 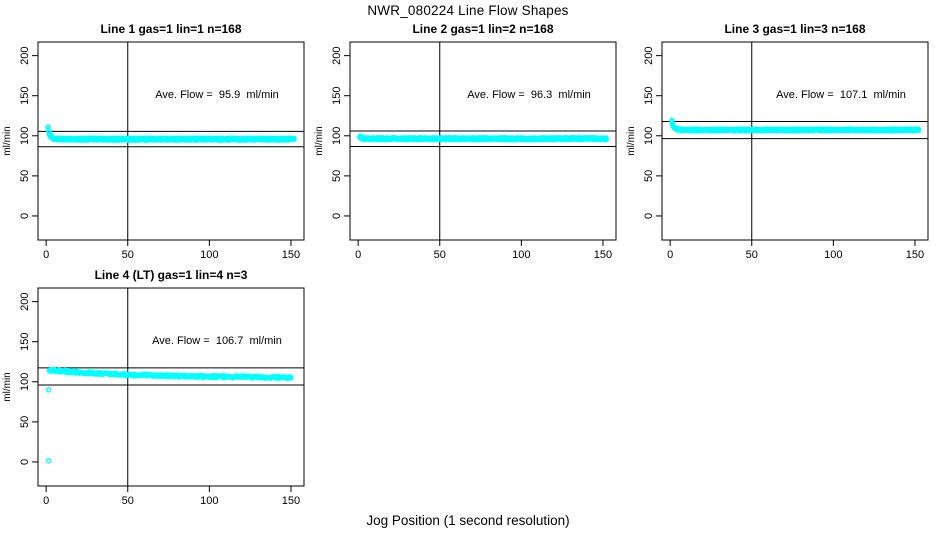 I want to click on panel-title: Line 3 gas=1 lin=3 n=168, so click(x=795, y=29).